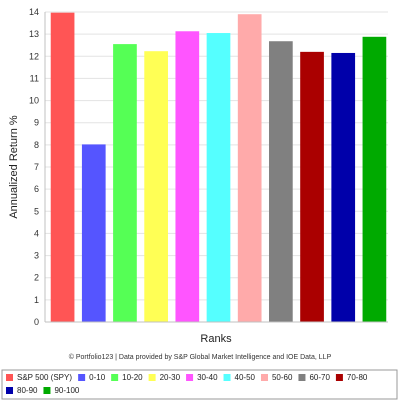  Describe the element at coordinates (36, 123) in the screenshot. I see `y-tick-label: 9` at that location.